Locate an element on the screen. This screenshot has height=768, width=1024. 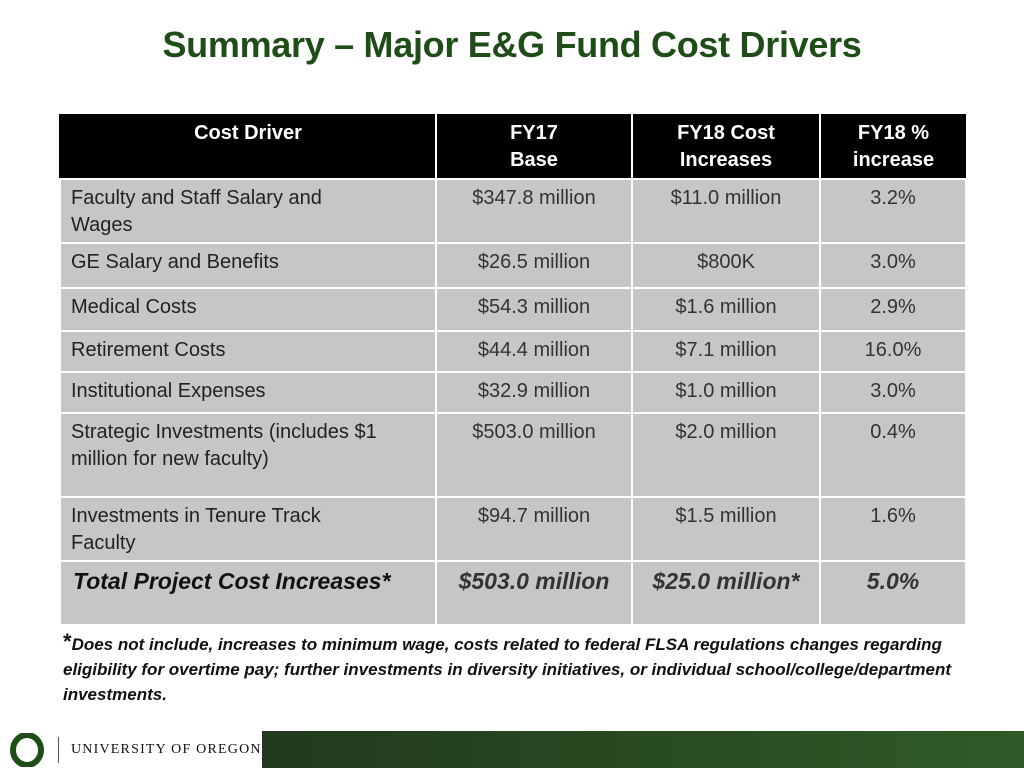
footer-logo-block: UNIVERSITY OF OREGON is located at coordinates (131, 749).